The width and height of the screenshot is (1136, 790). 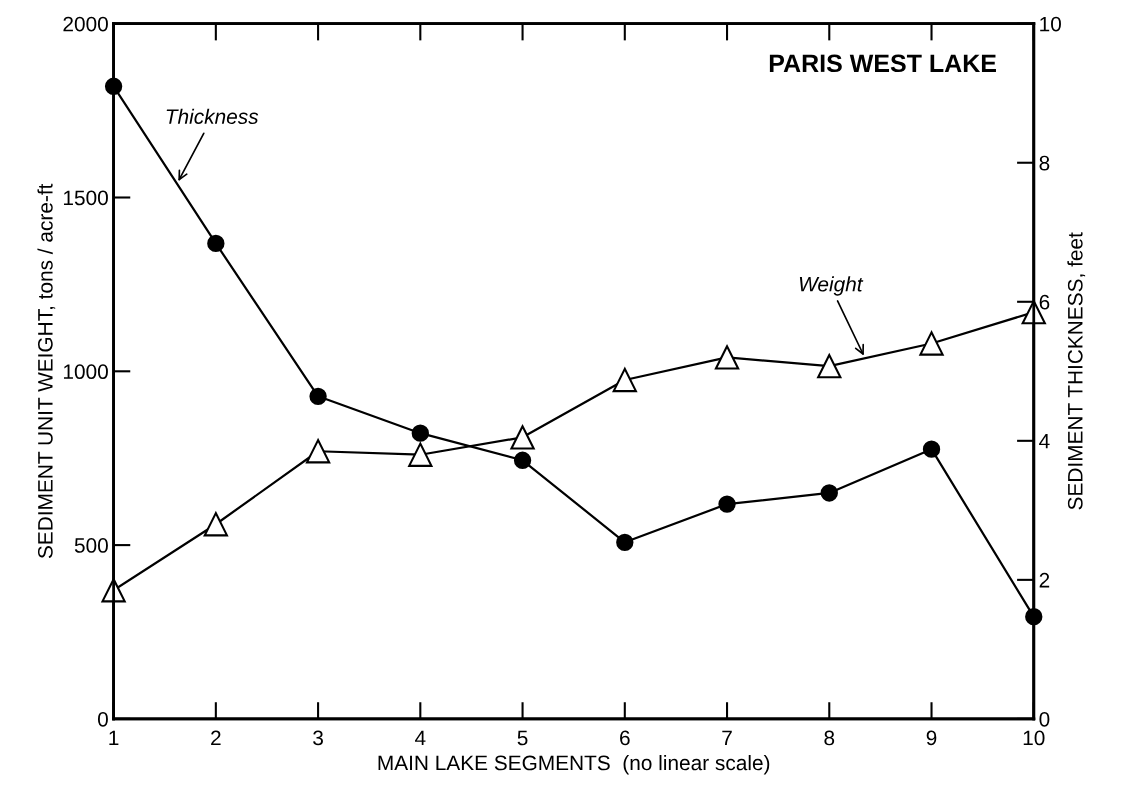 I want to click on x-tick-label: 5, so click(x=522, y=738).